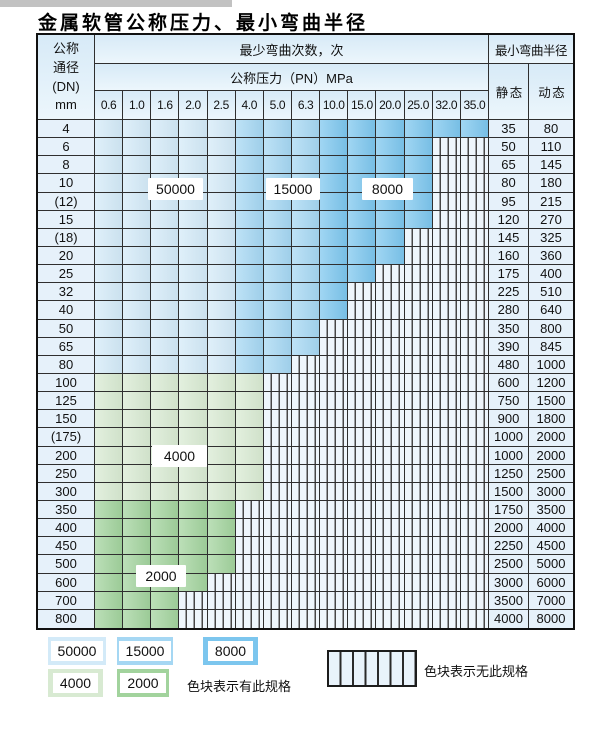  Describe the element at coordinates (508, 564) in the screenshot. I see `static-radius-cell: 2500` at that location.